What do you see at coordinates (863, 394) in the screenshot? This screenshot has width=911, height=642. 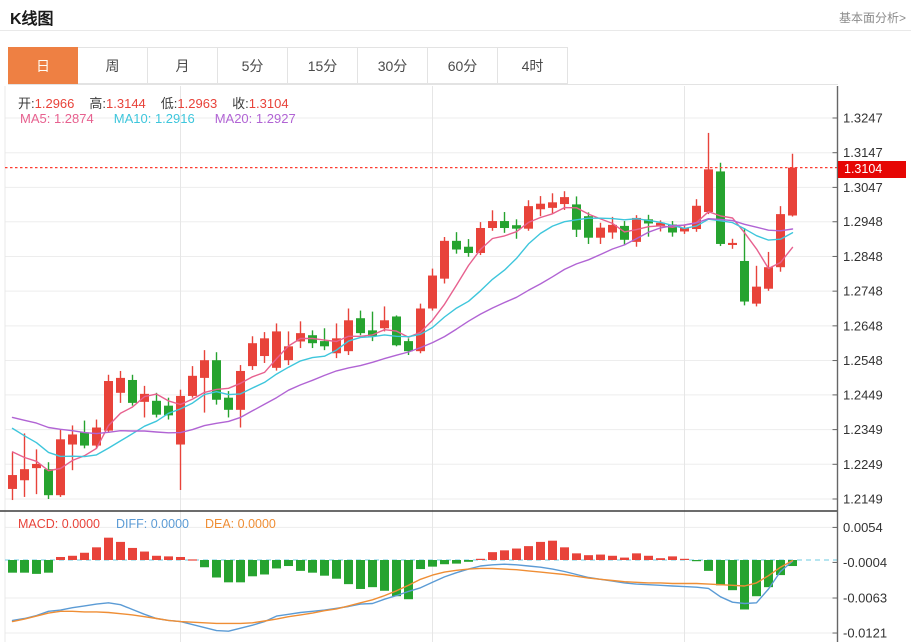 I see `svg-text: 1.2449` at bounding box center [863, 394].